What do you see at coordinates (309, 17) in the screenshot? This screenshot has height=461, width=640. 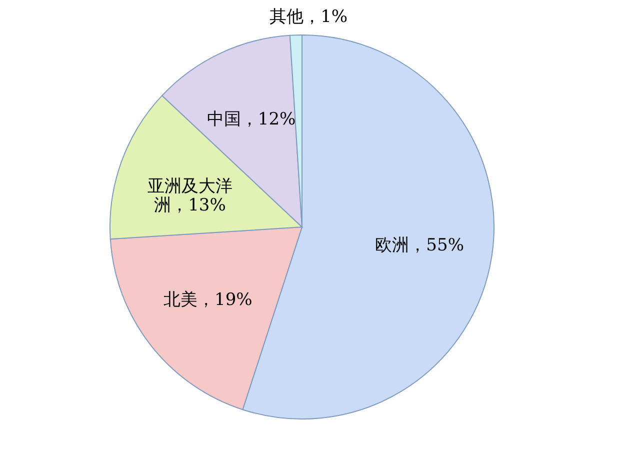 I see `slice-label: 其他，1%` at bounding box center [309, 17].